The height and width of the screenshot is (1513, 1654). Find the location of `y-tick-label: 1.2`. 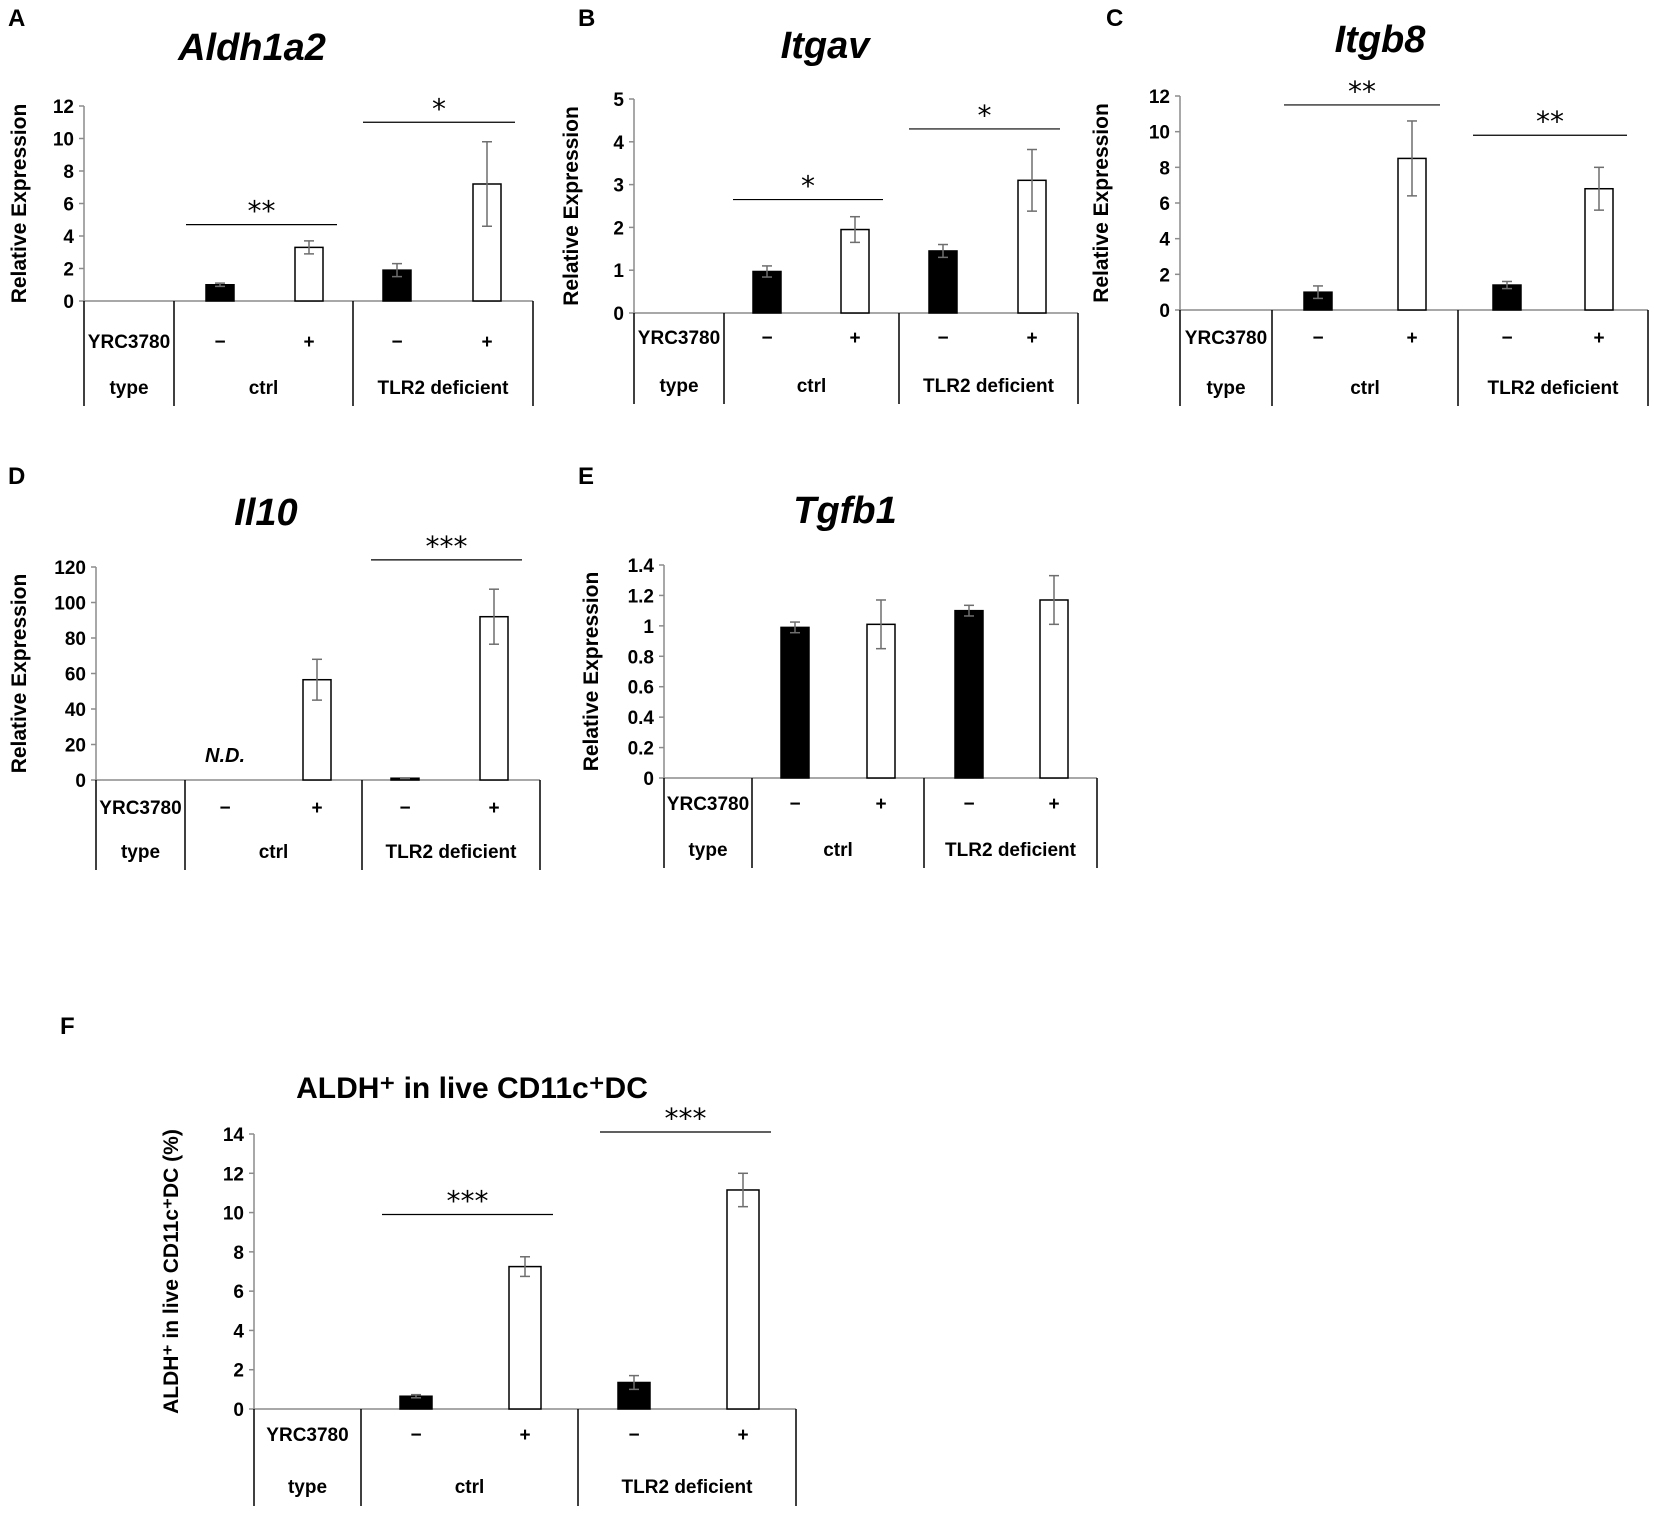

y-tick-label: 1.2 is located at coordinates (641, 596).